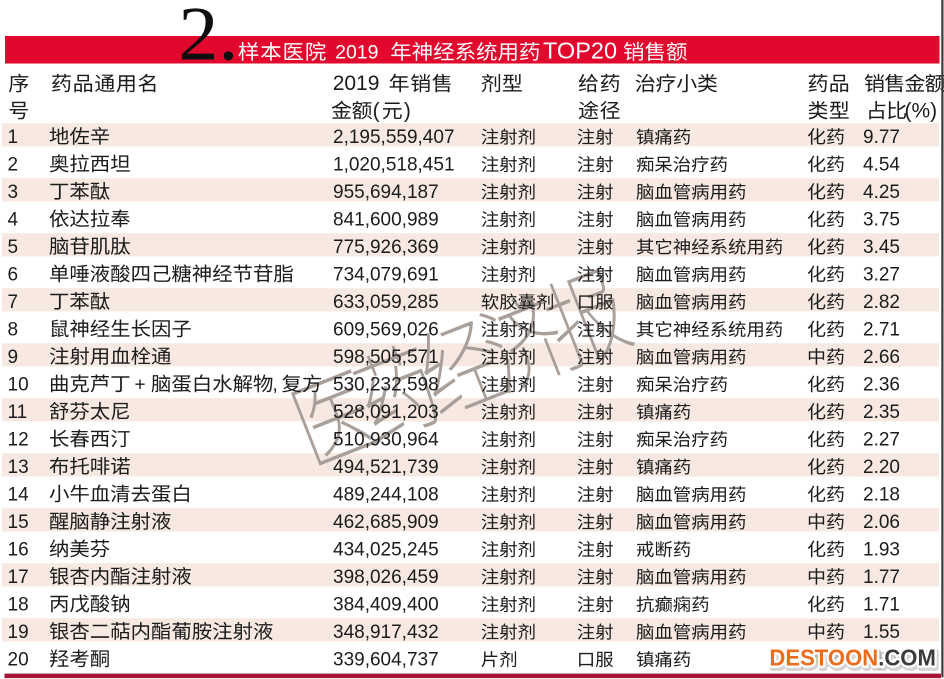  What do you see at coordinates (19, 494) in the screenshot?
I see `svg-text: 14` at bounding box center [19, 494].